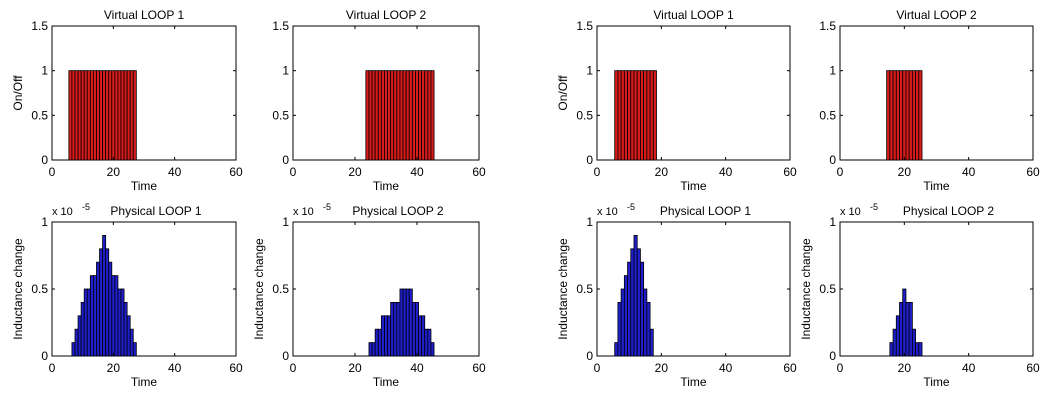  What do you see at coordinates (929, 100) in the screenshot?
I see `subplot-4: 0 20 40 60 0 0.5 1 1.5 Time Virtual LOOP 2` at bounding box center [929, 100].